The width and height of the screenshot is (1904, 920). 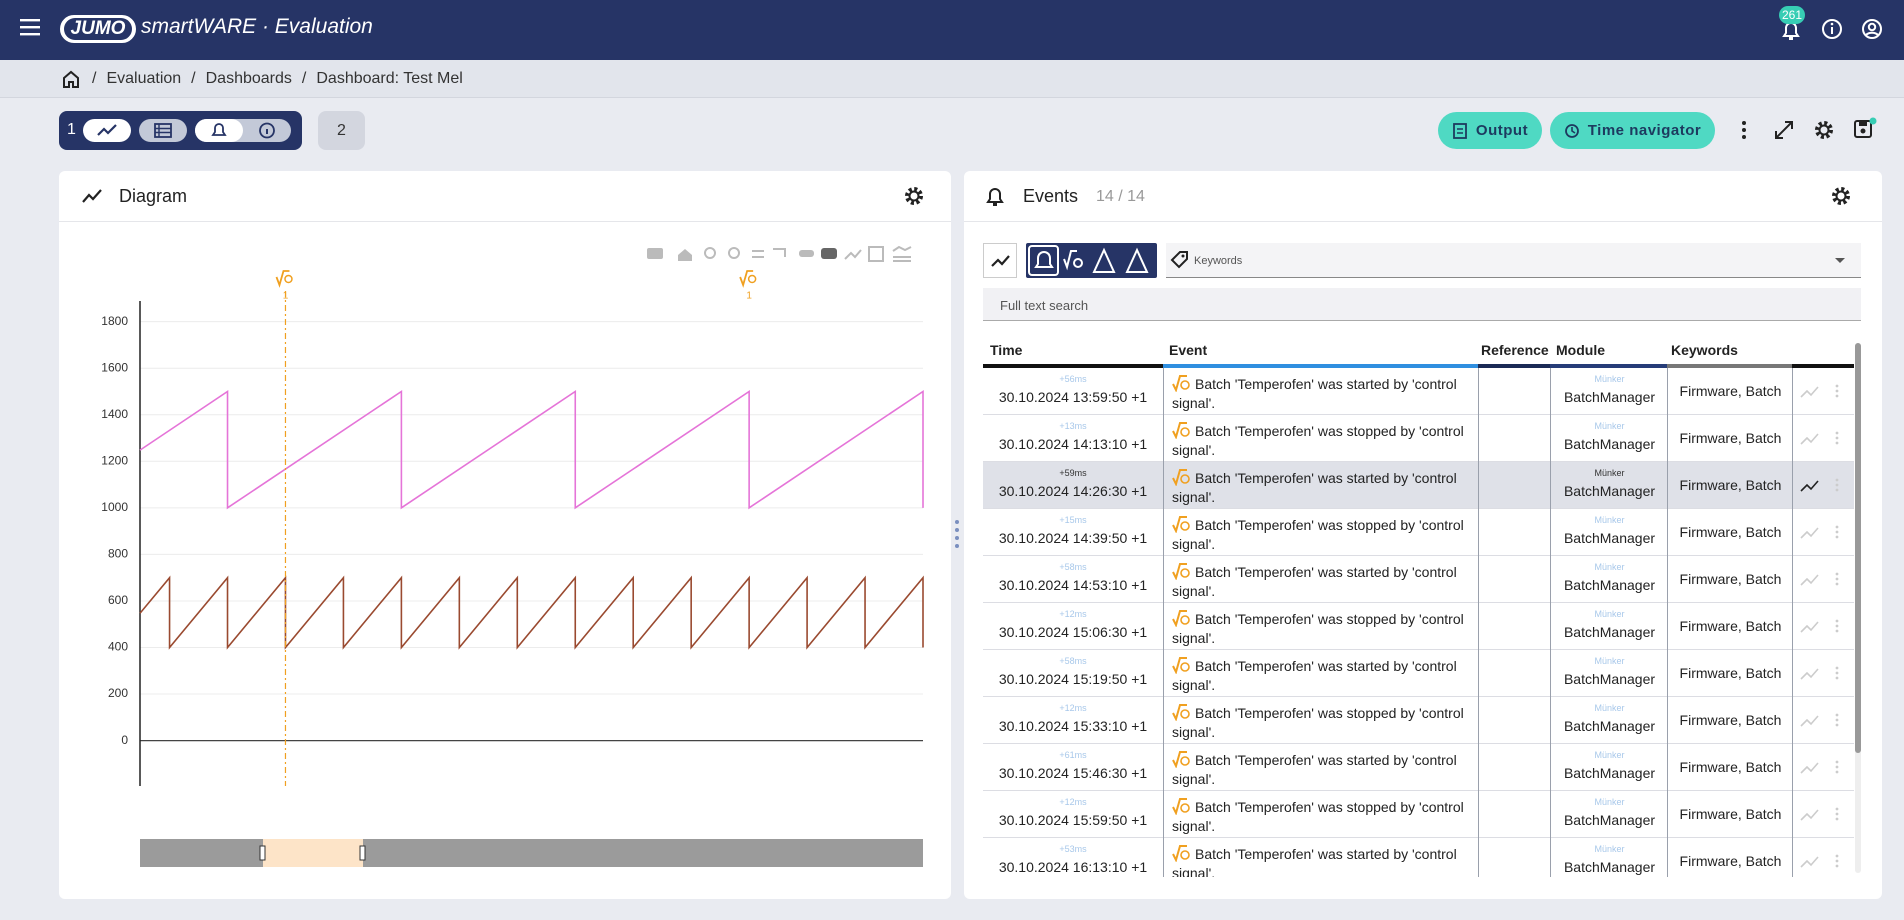 I want to click on compare-button, so click(x=829, y=253).